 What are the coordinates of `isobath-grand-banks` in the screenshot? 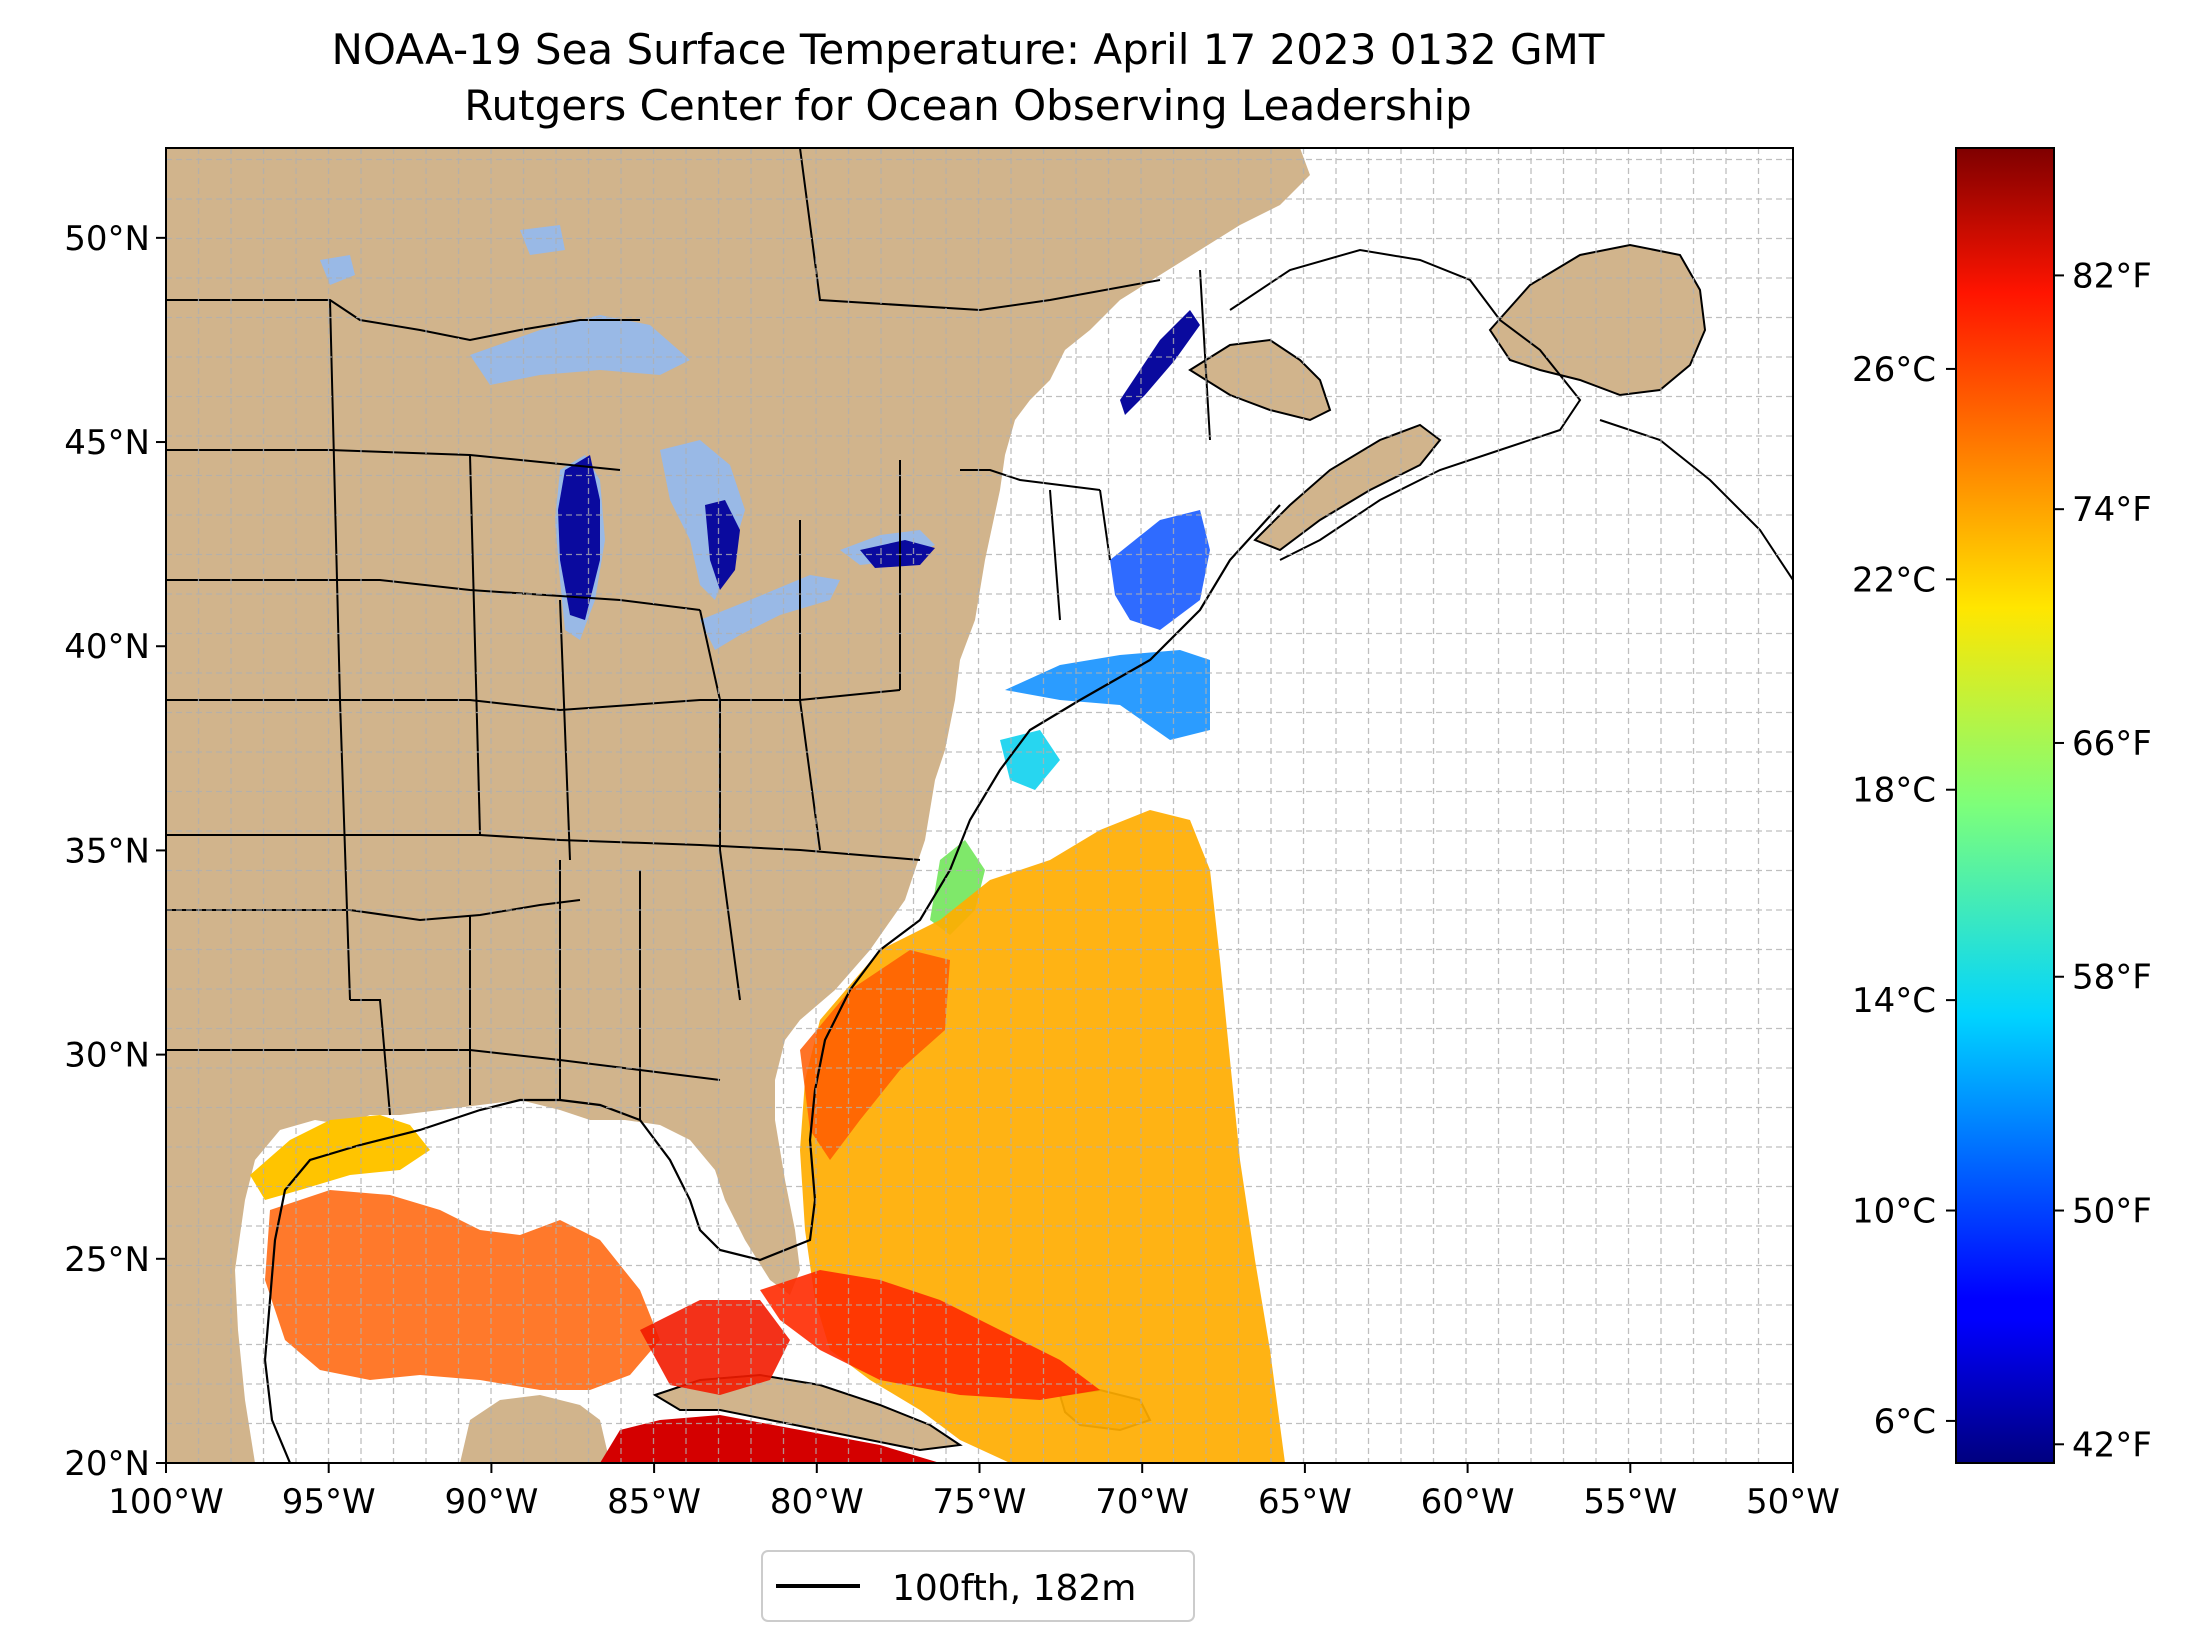 It's located at (1696, 500).